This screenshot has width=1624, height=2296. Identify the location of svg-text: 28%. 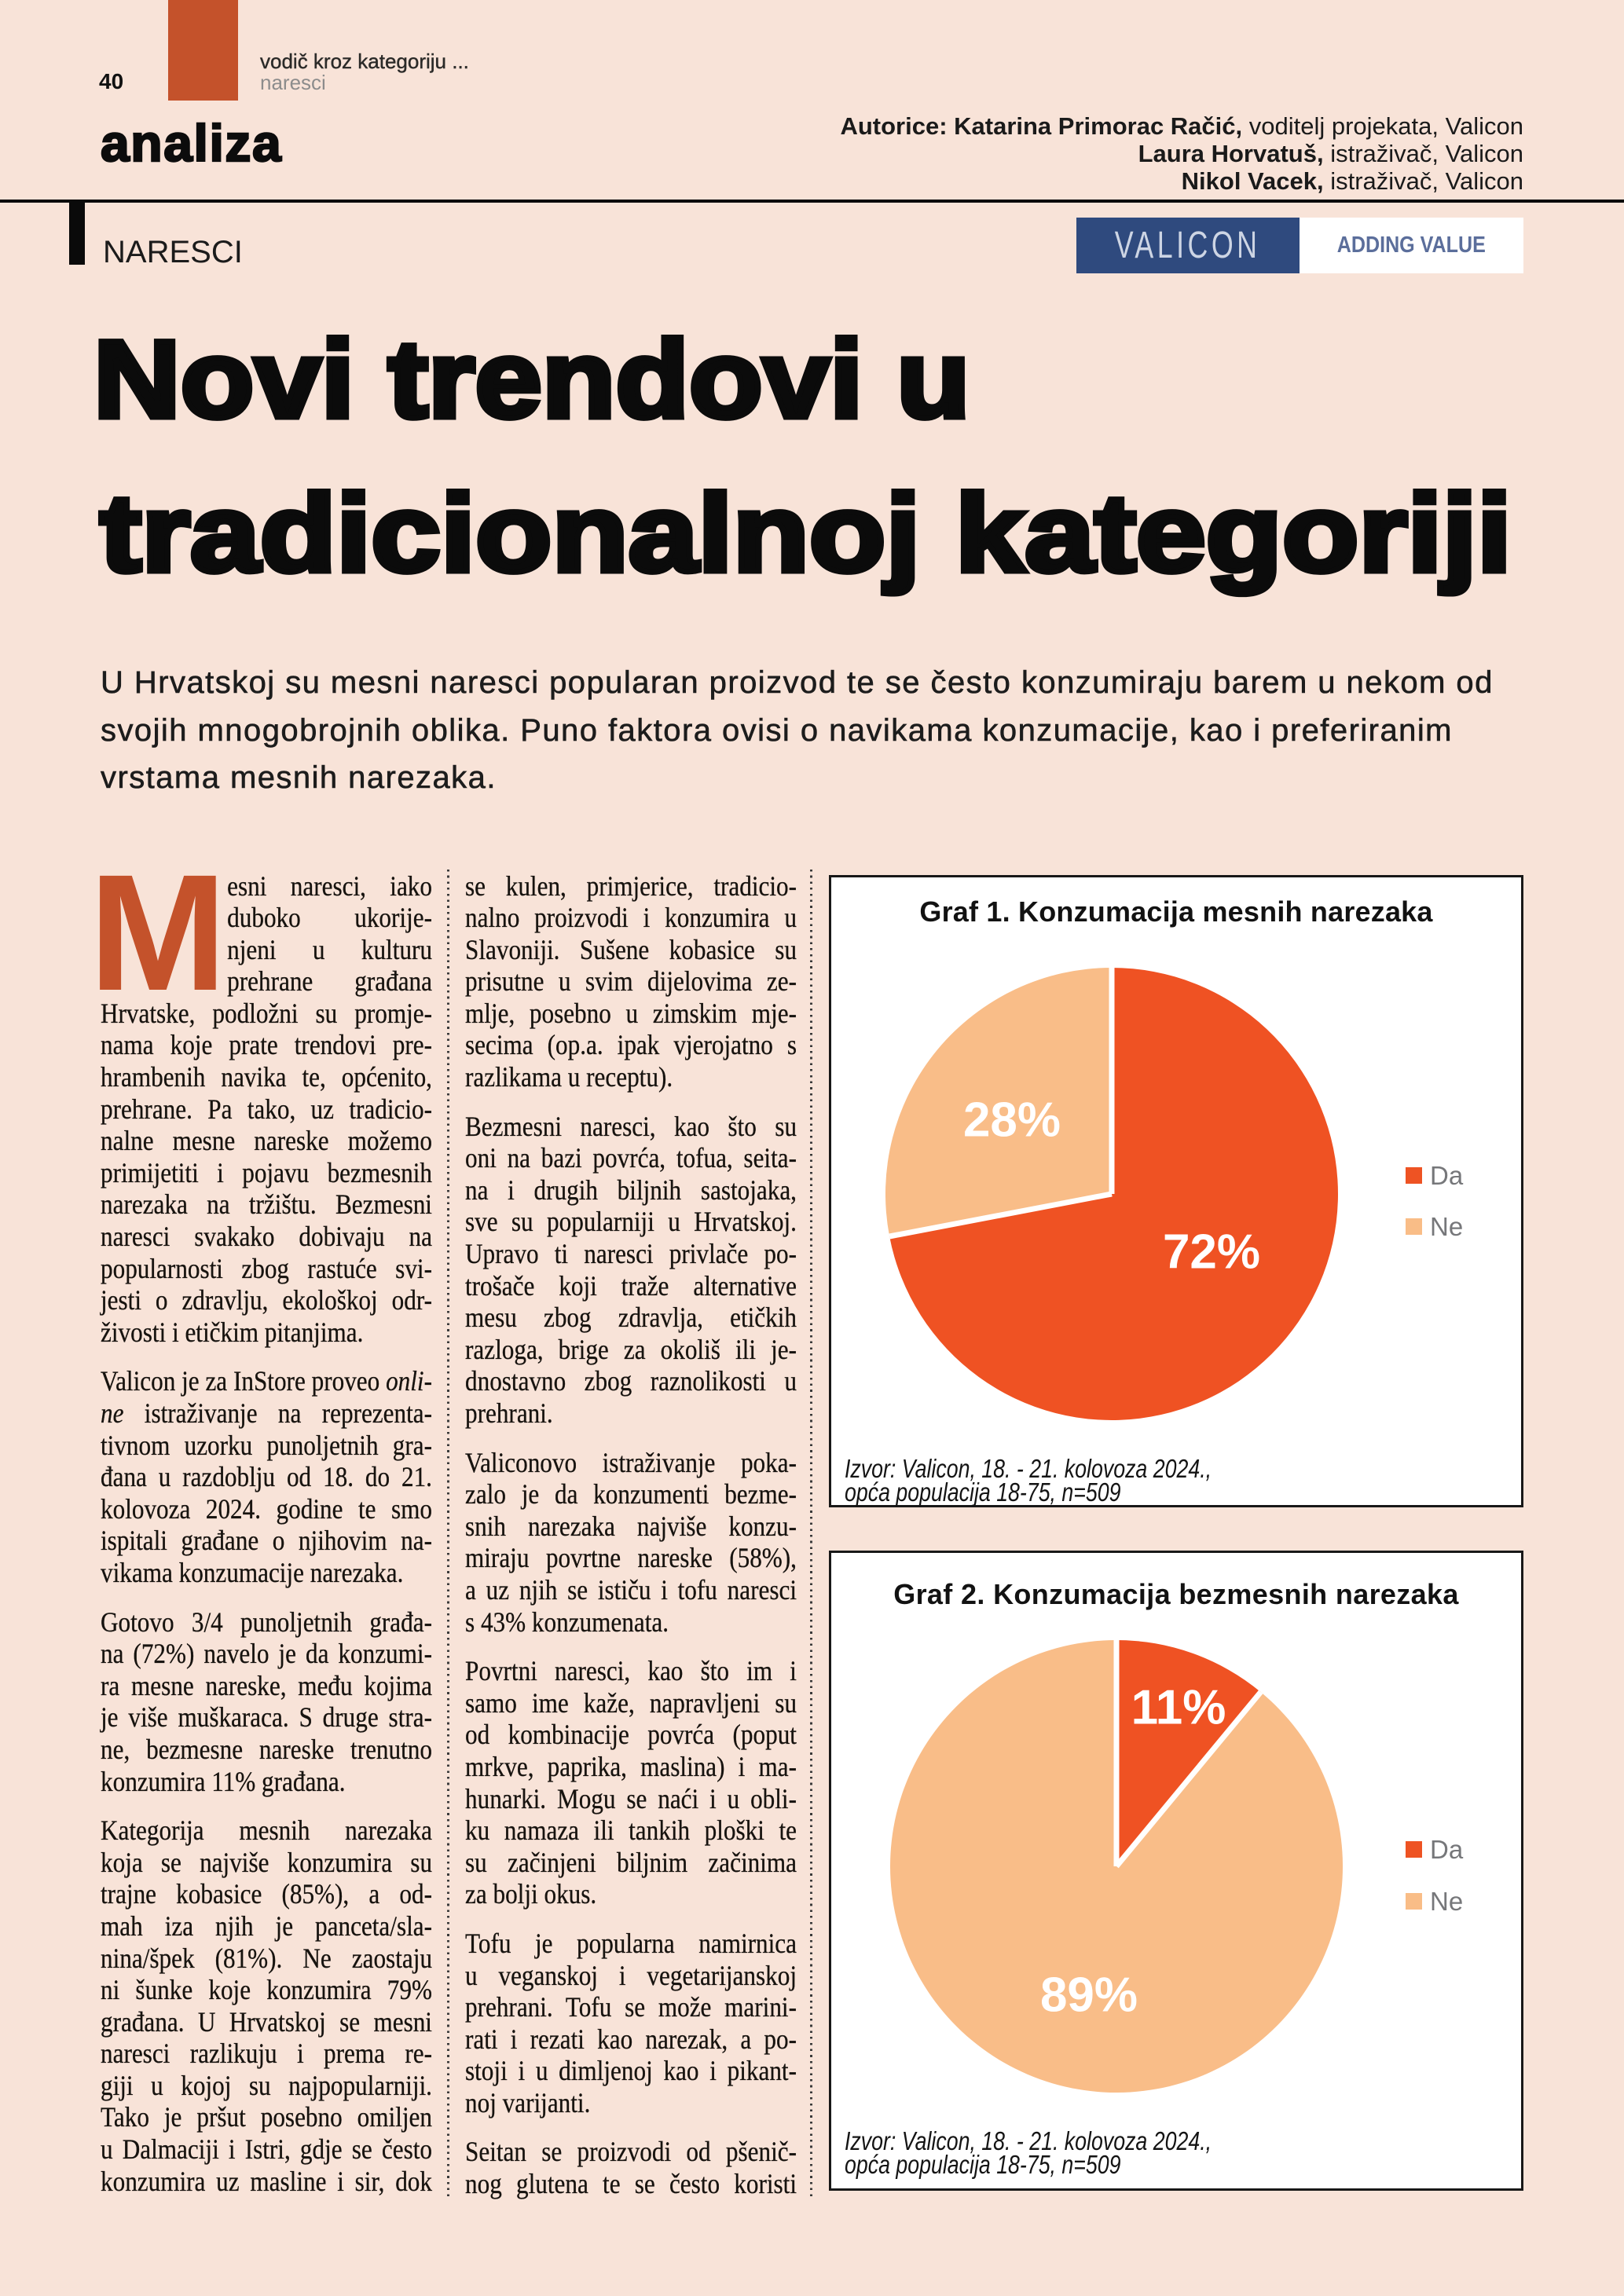
(1012, 1120).